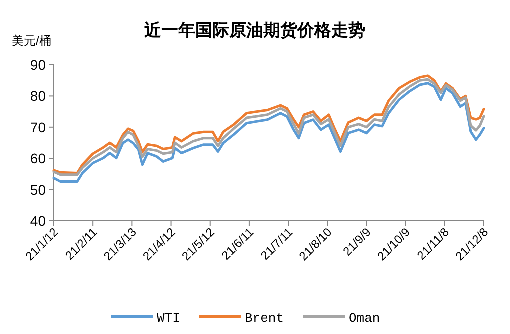  Describe the element at coordinates (38, 190) in the screenshot. I see `y-tick-label: 50` at that location.